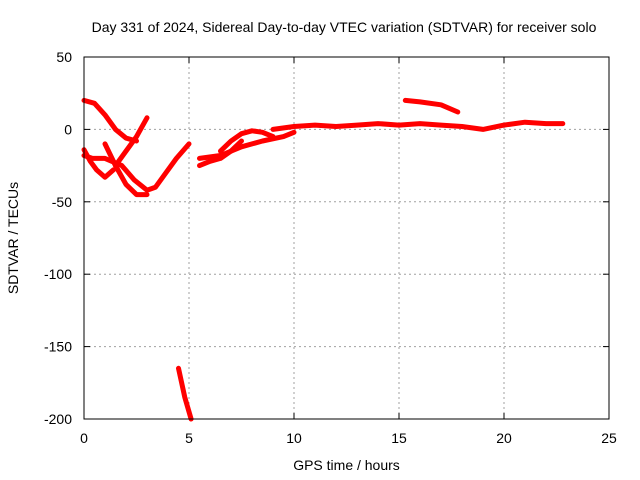  I want to click on x-tick-label: 25, so click(609, 438).